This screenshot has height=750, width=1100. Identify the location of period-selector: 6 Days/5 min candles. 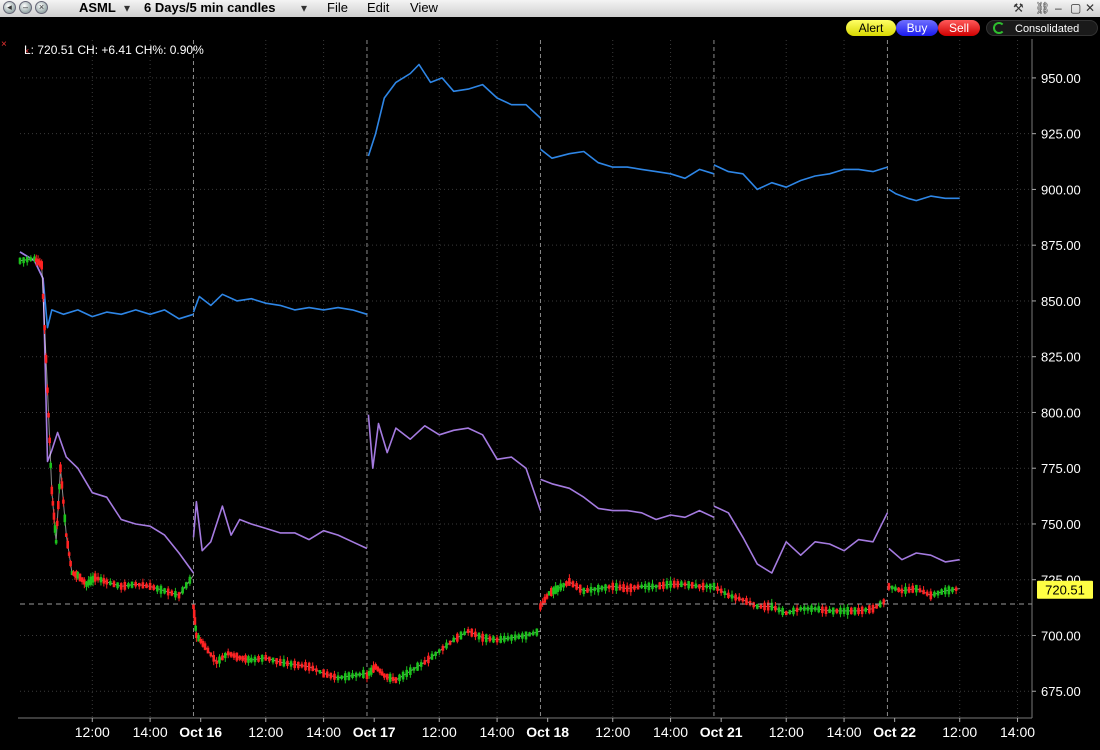
(210, 7).